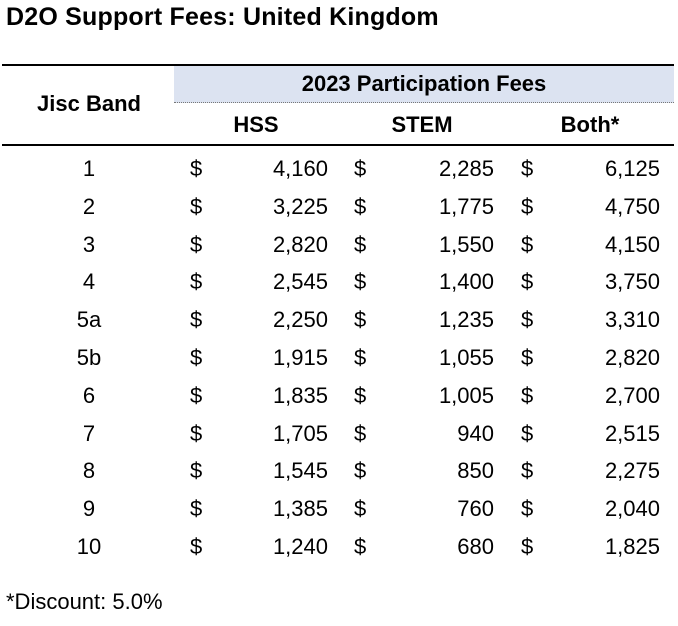  Describe the element at coordinates (339, 471) in the screenshot. I see `table-row: 8 $1,545 $850 $2,275` at that location.